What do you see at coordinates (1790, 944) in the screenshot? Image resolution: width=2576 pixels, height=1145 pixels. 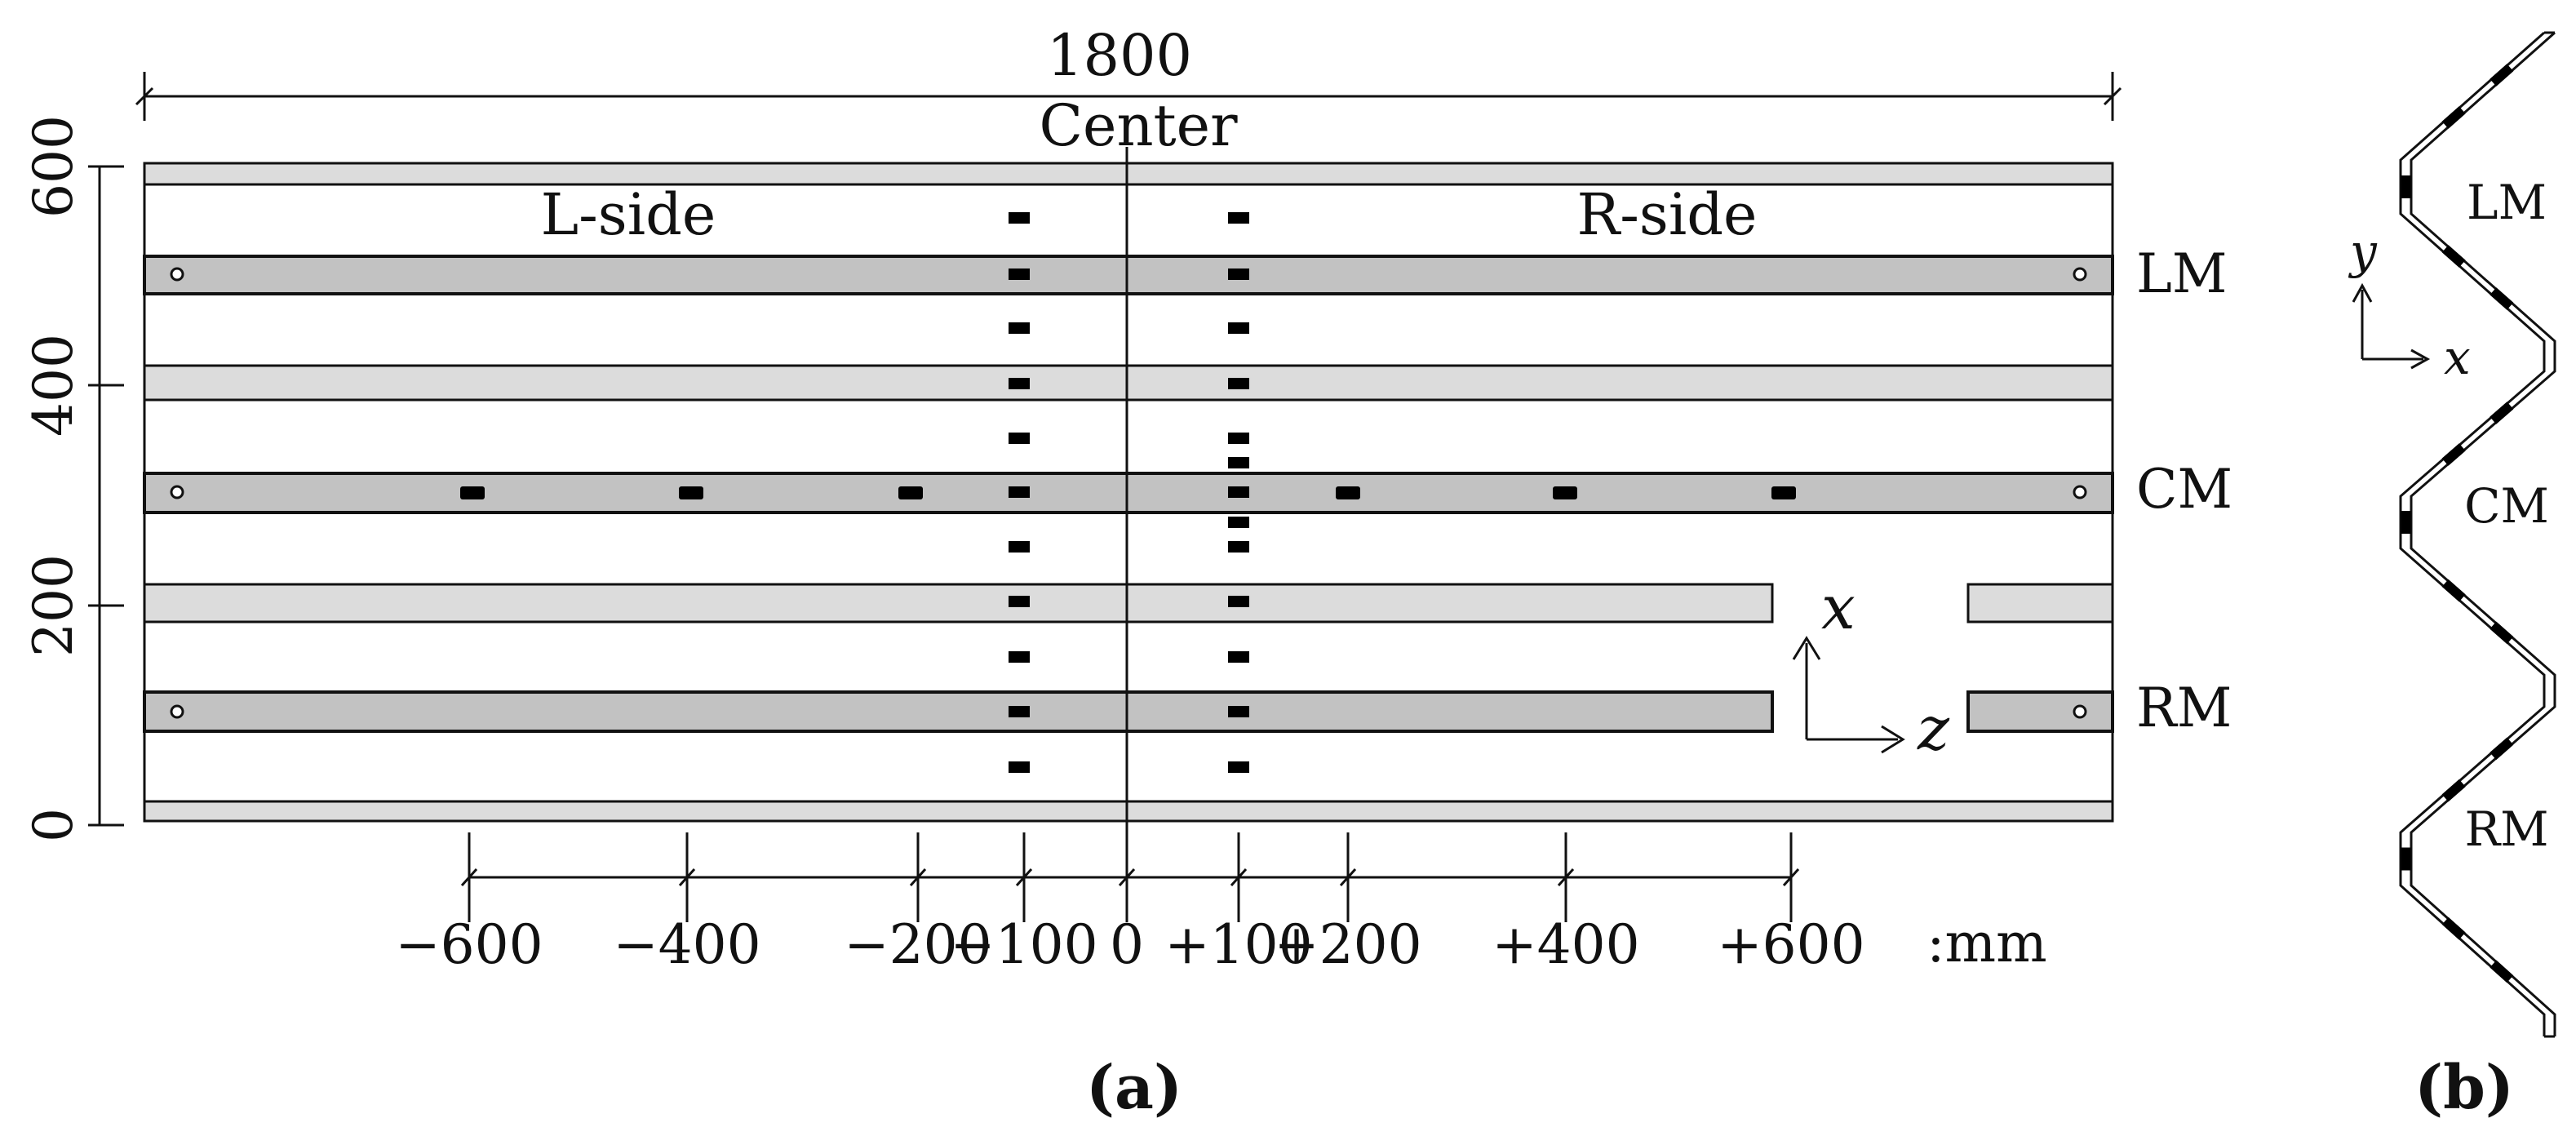 I see `x-tick-label: +600` at bounding box center [1790, 944].